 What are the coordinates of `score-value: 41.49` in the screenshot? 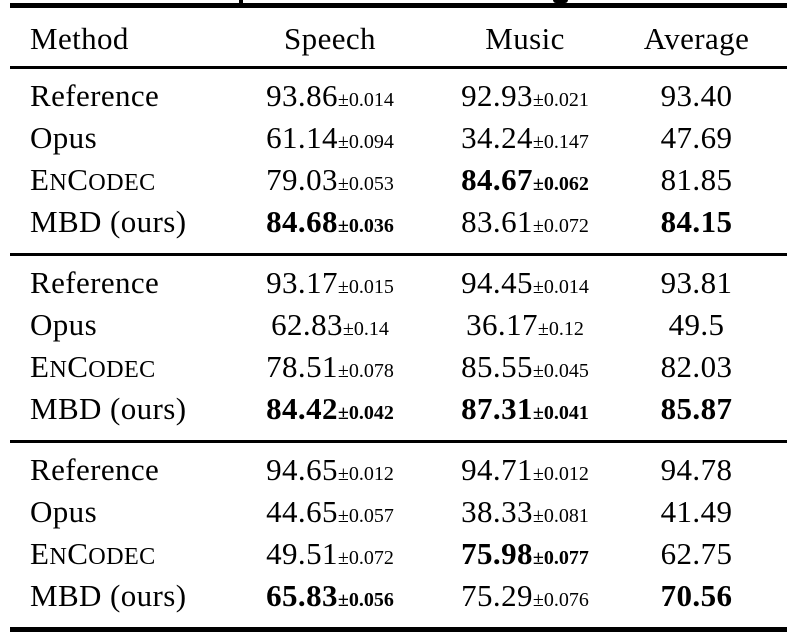 It's located at (696, 511).